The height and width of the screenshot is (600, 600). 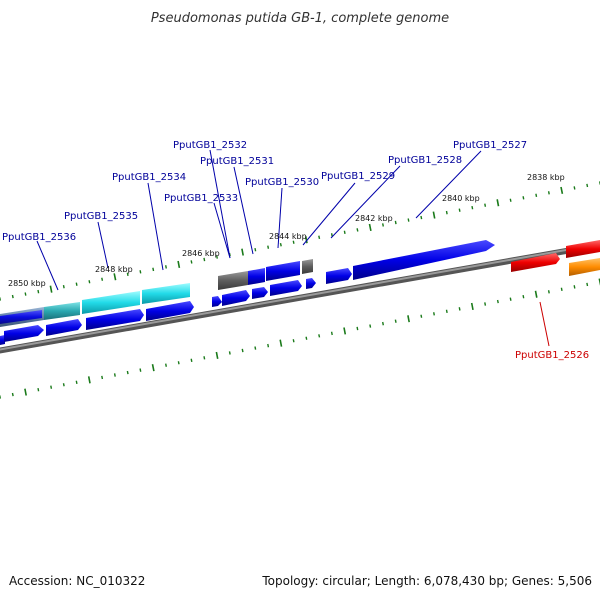 What do you see at coordinates (77, 581) in the screenshot?
I see `accession-text: Accession: NC_010322` at bounding box center [77, 581].